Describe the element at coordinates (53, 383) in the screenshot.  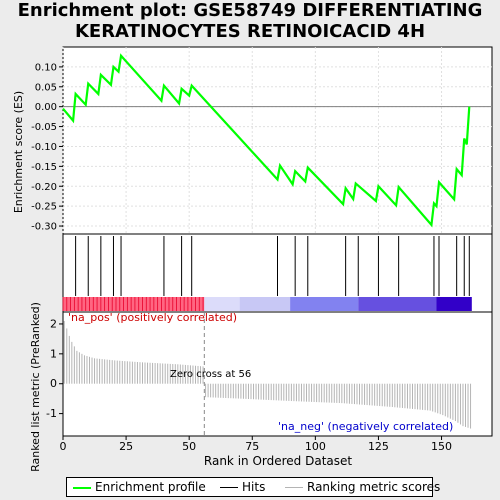
I see `rank-tick-label: 0` at that location.